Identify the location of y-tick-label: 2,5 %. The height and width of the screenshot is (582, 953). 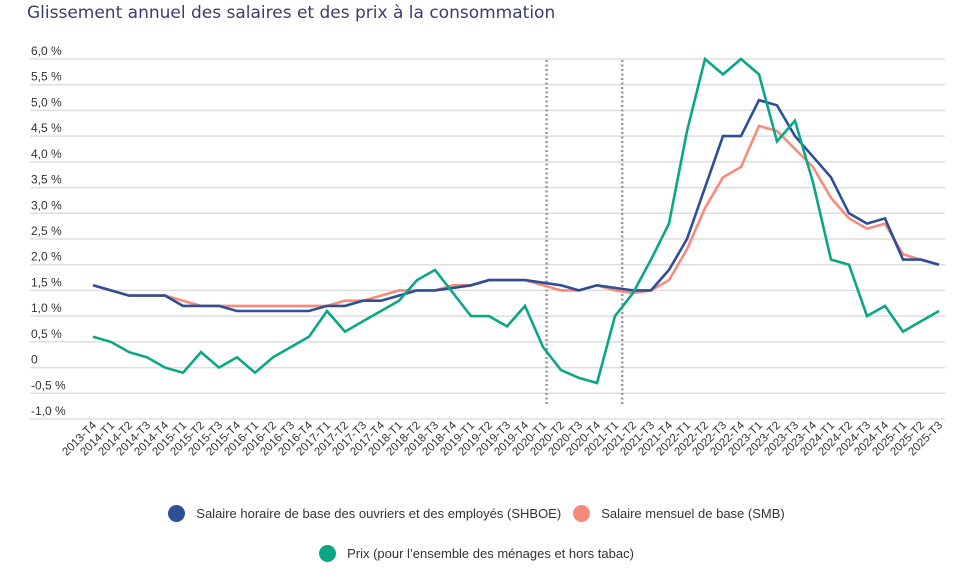
(46, 231).